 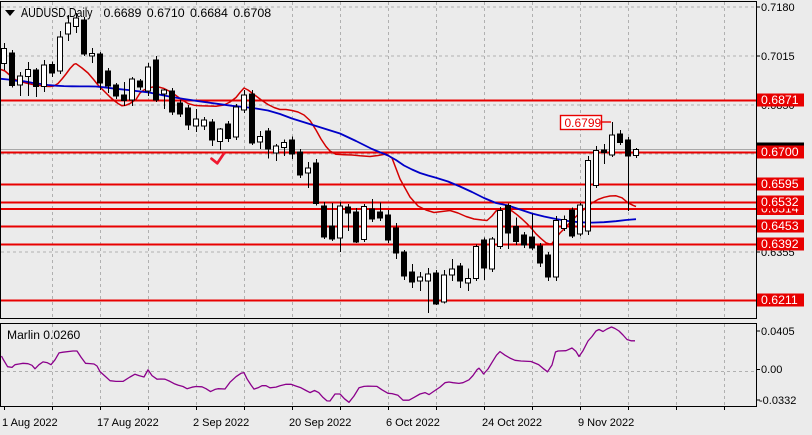 What do you see at coordinates (188, 13) in the screenshot?
I see `svg-text: 0.6689 0.6710 0.6684 0.6708` at bounding box center [188, 13].